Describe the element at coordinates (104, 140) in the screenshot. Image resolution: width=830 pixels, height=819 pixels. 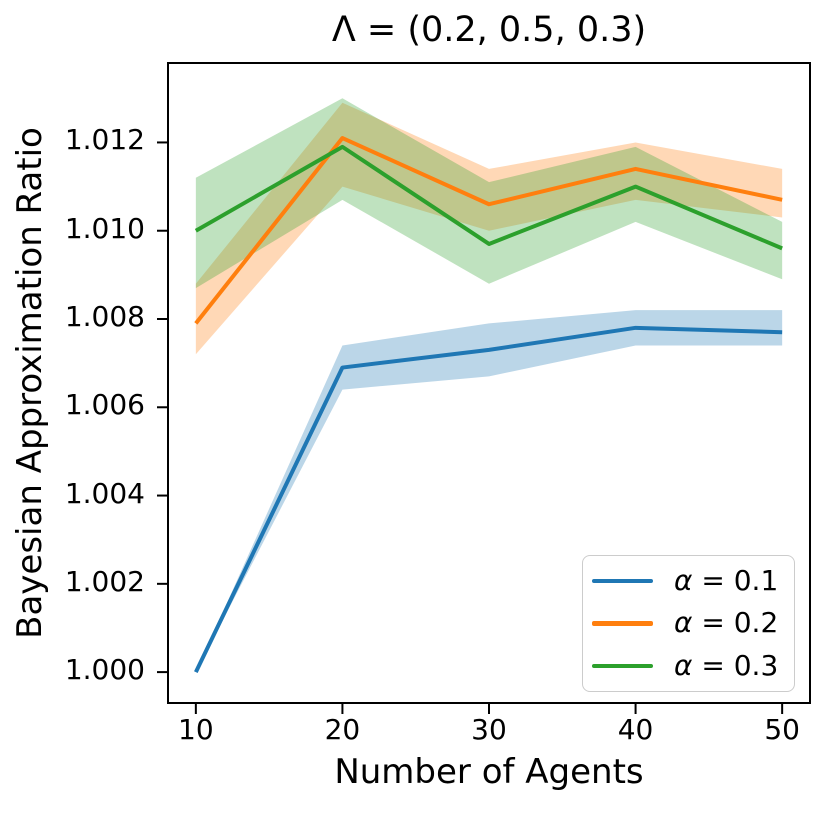
I see `y-tick-label: 1.012` at that location.